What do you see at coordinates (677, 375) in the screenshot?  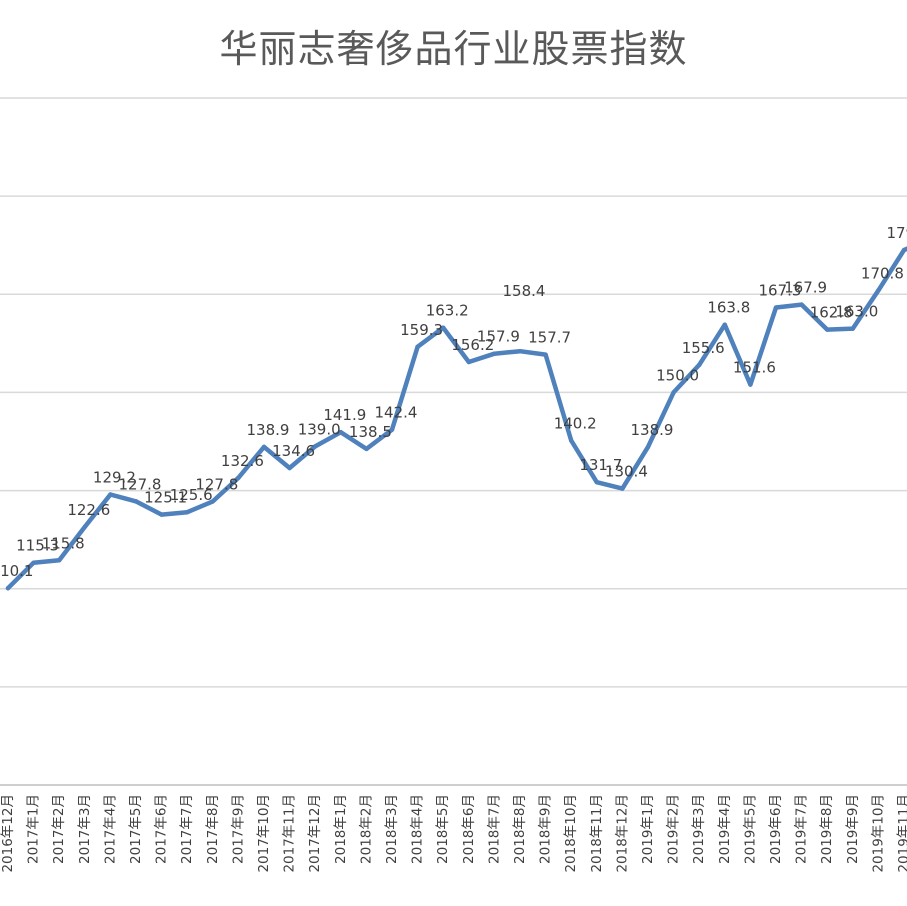 I see `data-label: 150.0` at bounding box center [677, 375].